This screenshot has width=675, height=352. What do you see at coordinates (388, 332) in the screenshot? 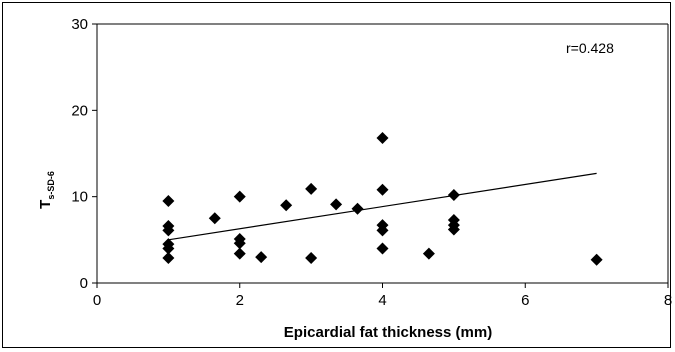
I see `x-axis-title: Epicardial fat thickness (mm)` at bounding box center [388, 332].